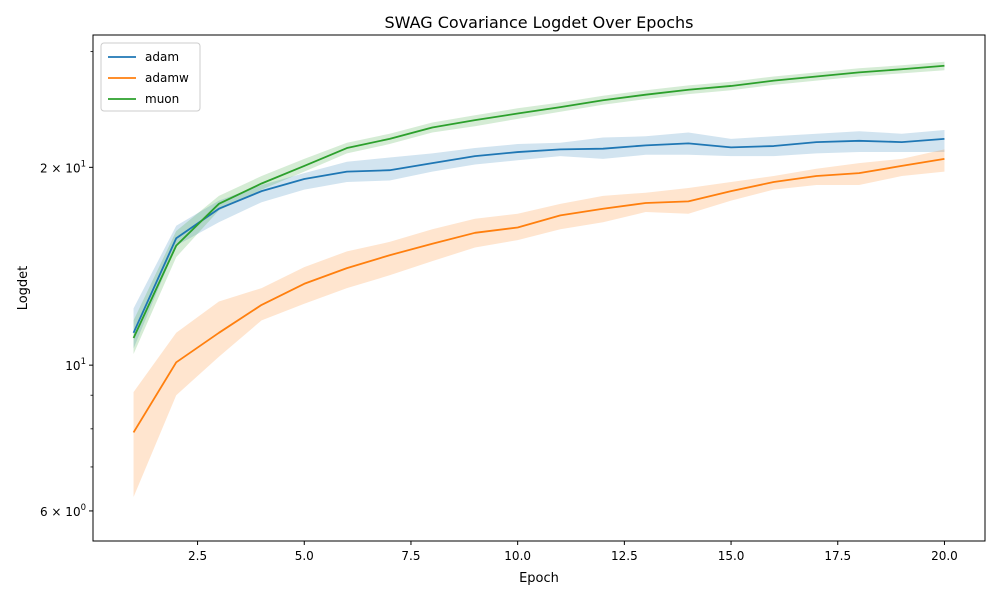  Describe the element at coordinates (837, 556) in the screenshot. I see `x-tick-label: 17.5` at that location.